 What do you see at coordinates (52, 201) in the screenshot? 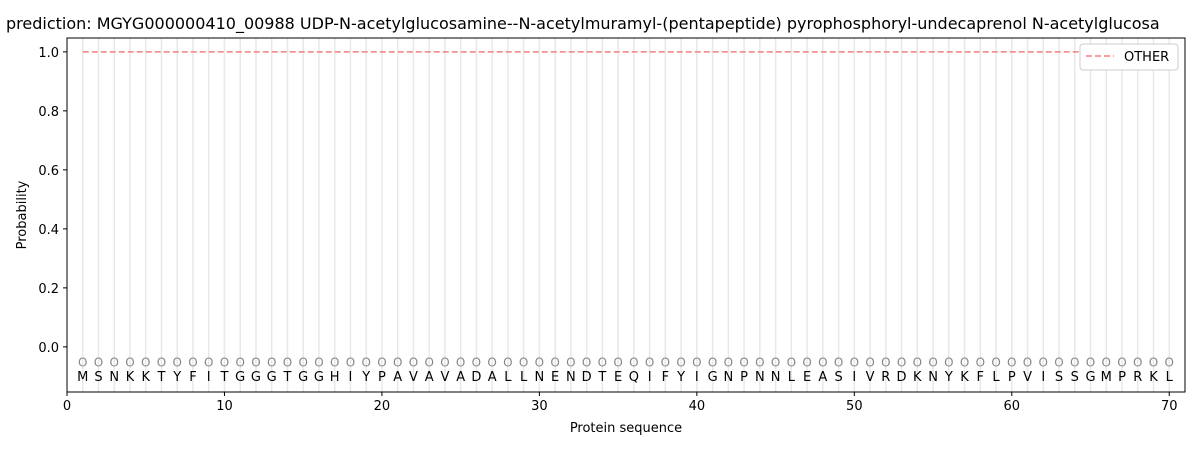
I see `y-axis: 0.0 0.2 0.4 0.6 0.8 1.0` at bounding box center [52, 201].